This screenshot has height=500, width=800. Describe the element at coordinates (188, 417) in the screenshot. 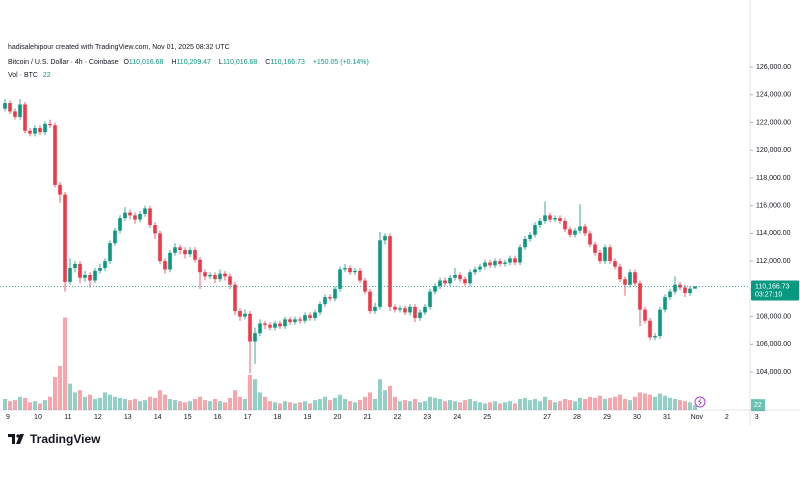

I see `x-tick-label: 15` at that location.